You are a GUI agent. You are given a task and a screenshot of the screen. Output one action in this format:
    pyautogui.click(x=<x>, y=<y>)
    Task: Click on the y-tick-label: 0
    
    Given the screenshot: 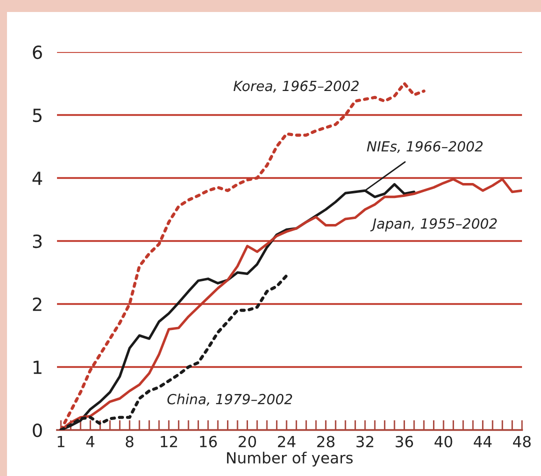 What is the action you would take?
    pyautogui.click(x=37, y=430)
    